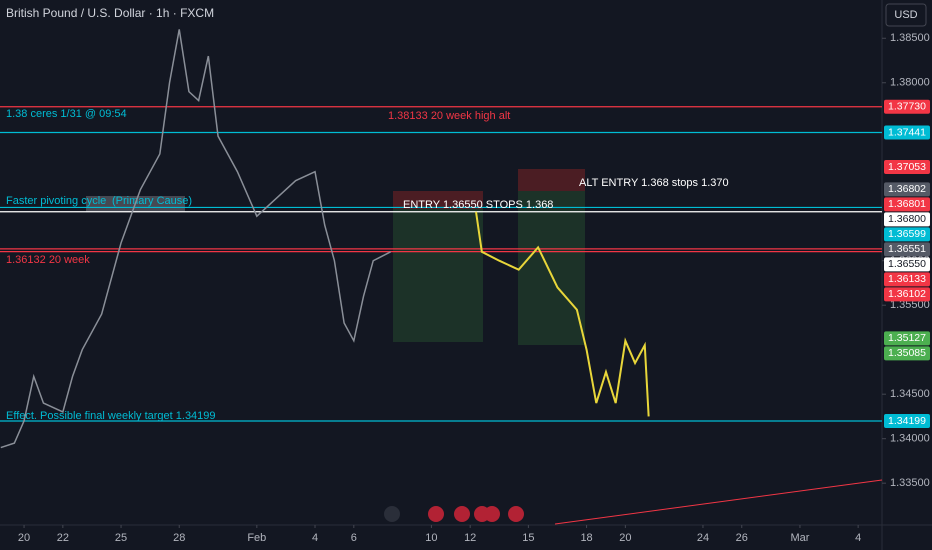  I want to click on annotation: ALT ENTRY 1.368 stops 1.370, so click(654, 183).